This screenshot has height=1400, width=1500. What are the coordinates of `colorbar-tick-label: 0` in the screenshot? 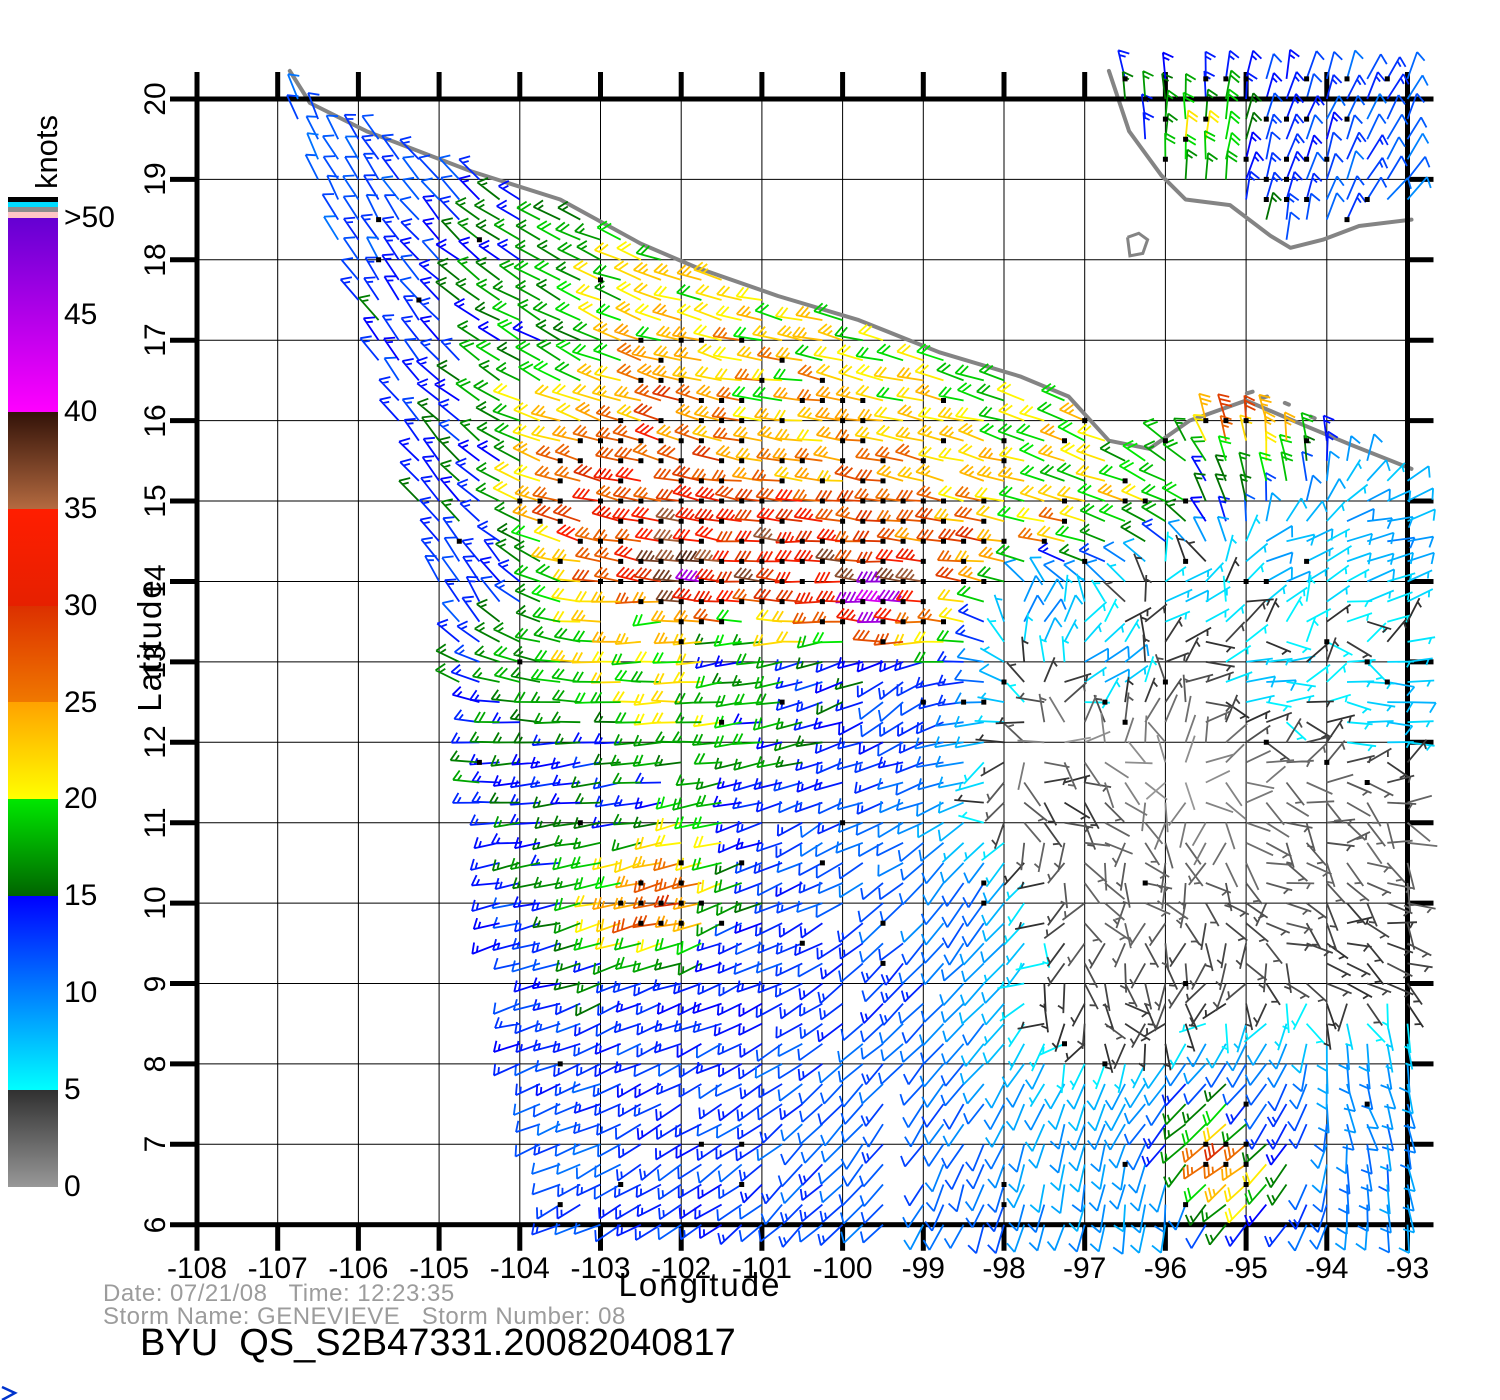 It's located at (72, 1186).